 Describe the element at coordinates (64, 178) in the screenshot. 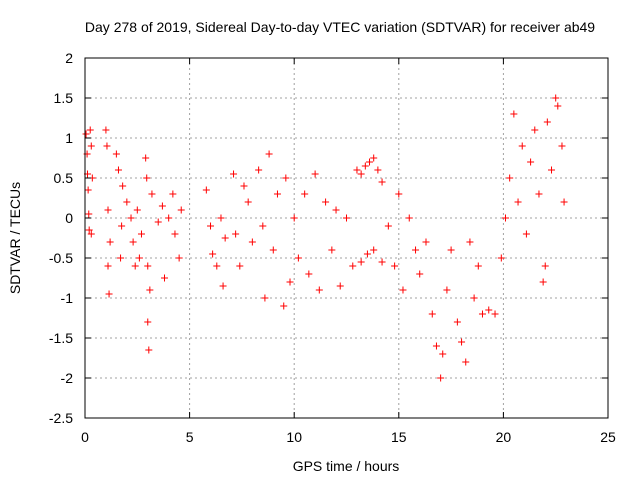

I see `y-tick-label: 0.5` at that location.